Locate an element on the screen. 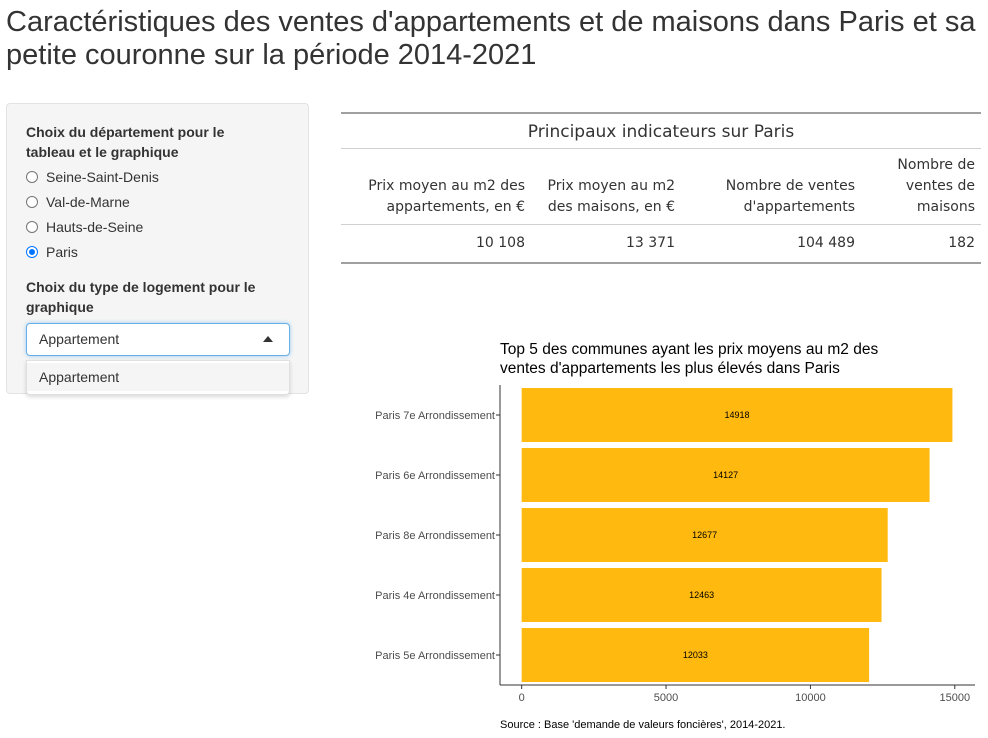 The height and width of the screenshot is (738, 988). x-tick-label: 15000 is located at coordinates (954, 698).